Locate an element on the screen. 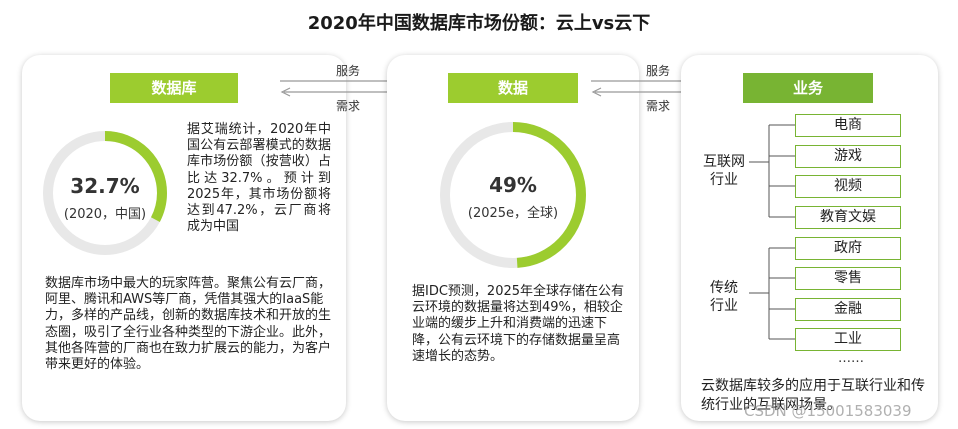 The width and height of the screenshot is (958, 429). item-education-entertainment: 教育文娱 is located at coordinates (848, 217).